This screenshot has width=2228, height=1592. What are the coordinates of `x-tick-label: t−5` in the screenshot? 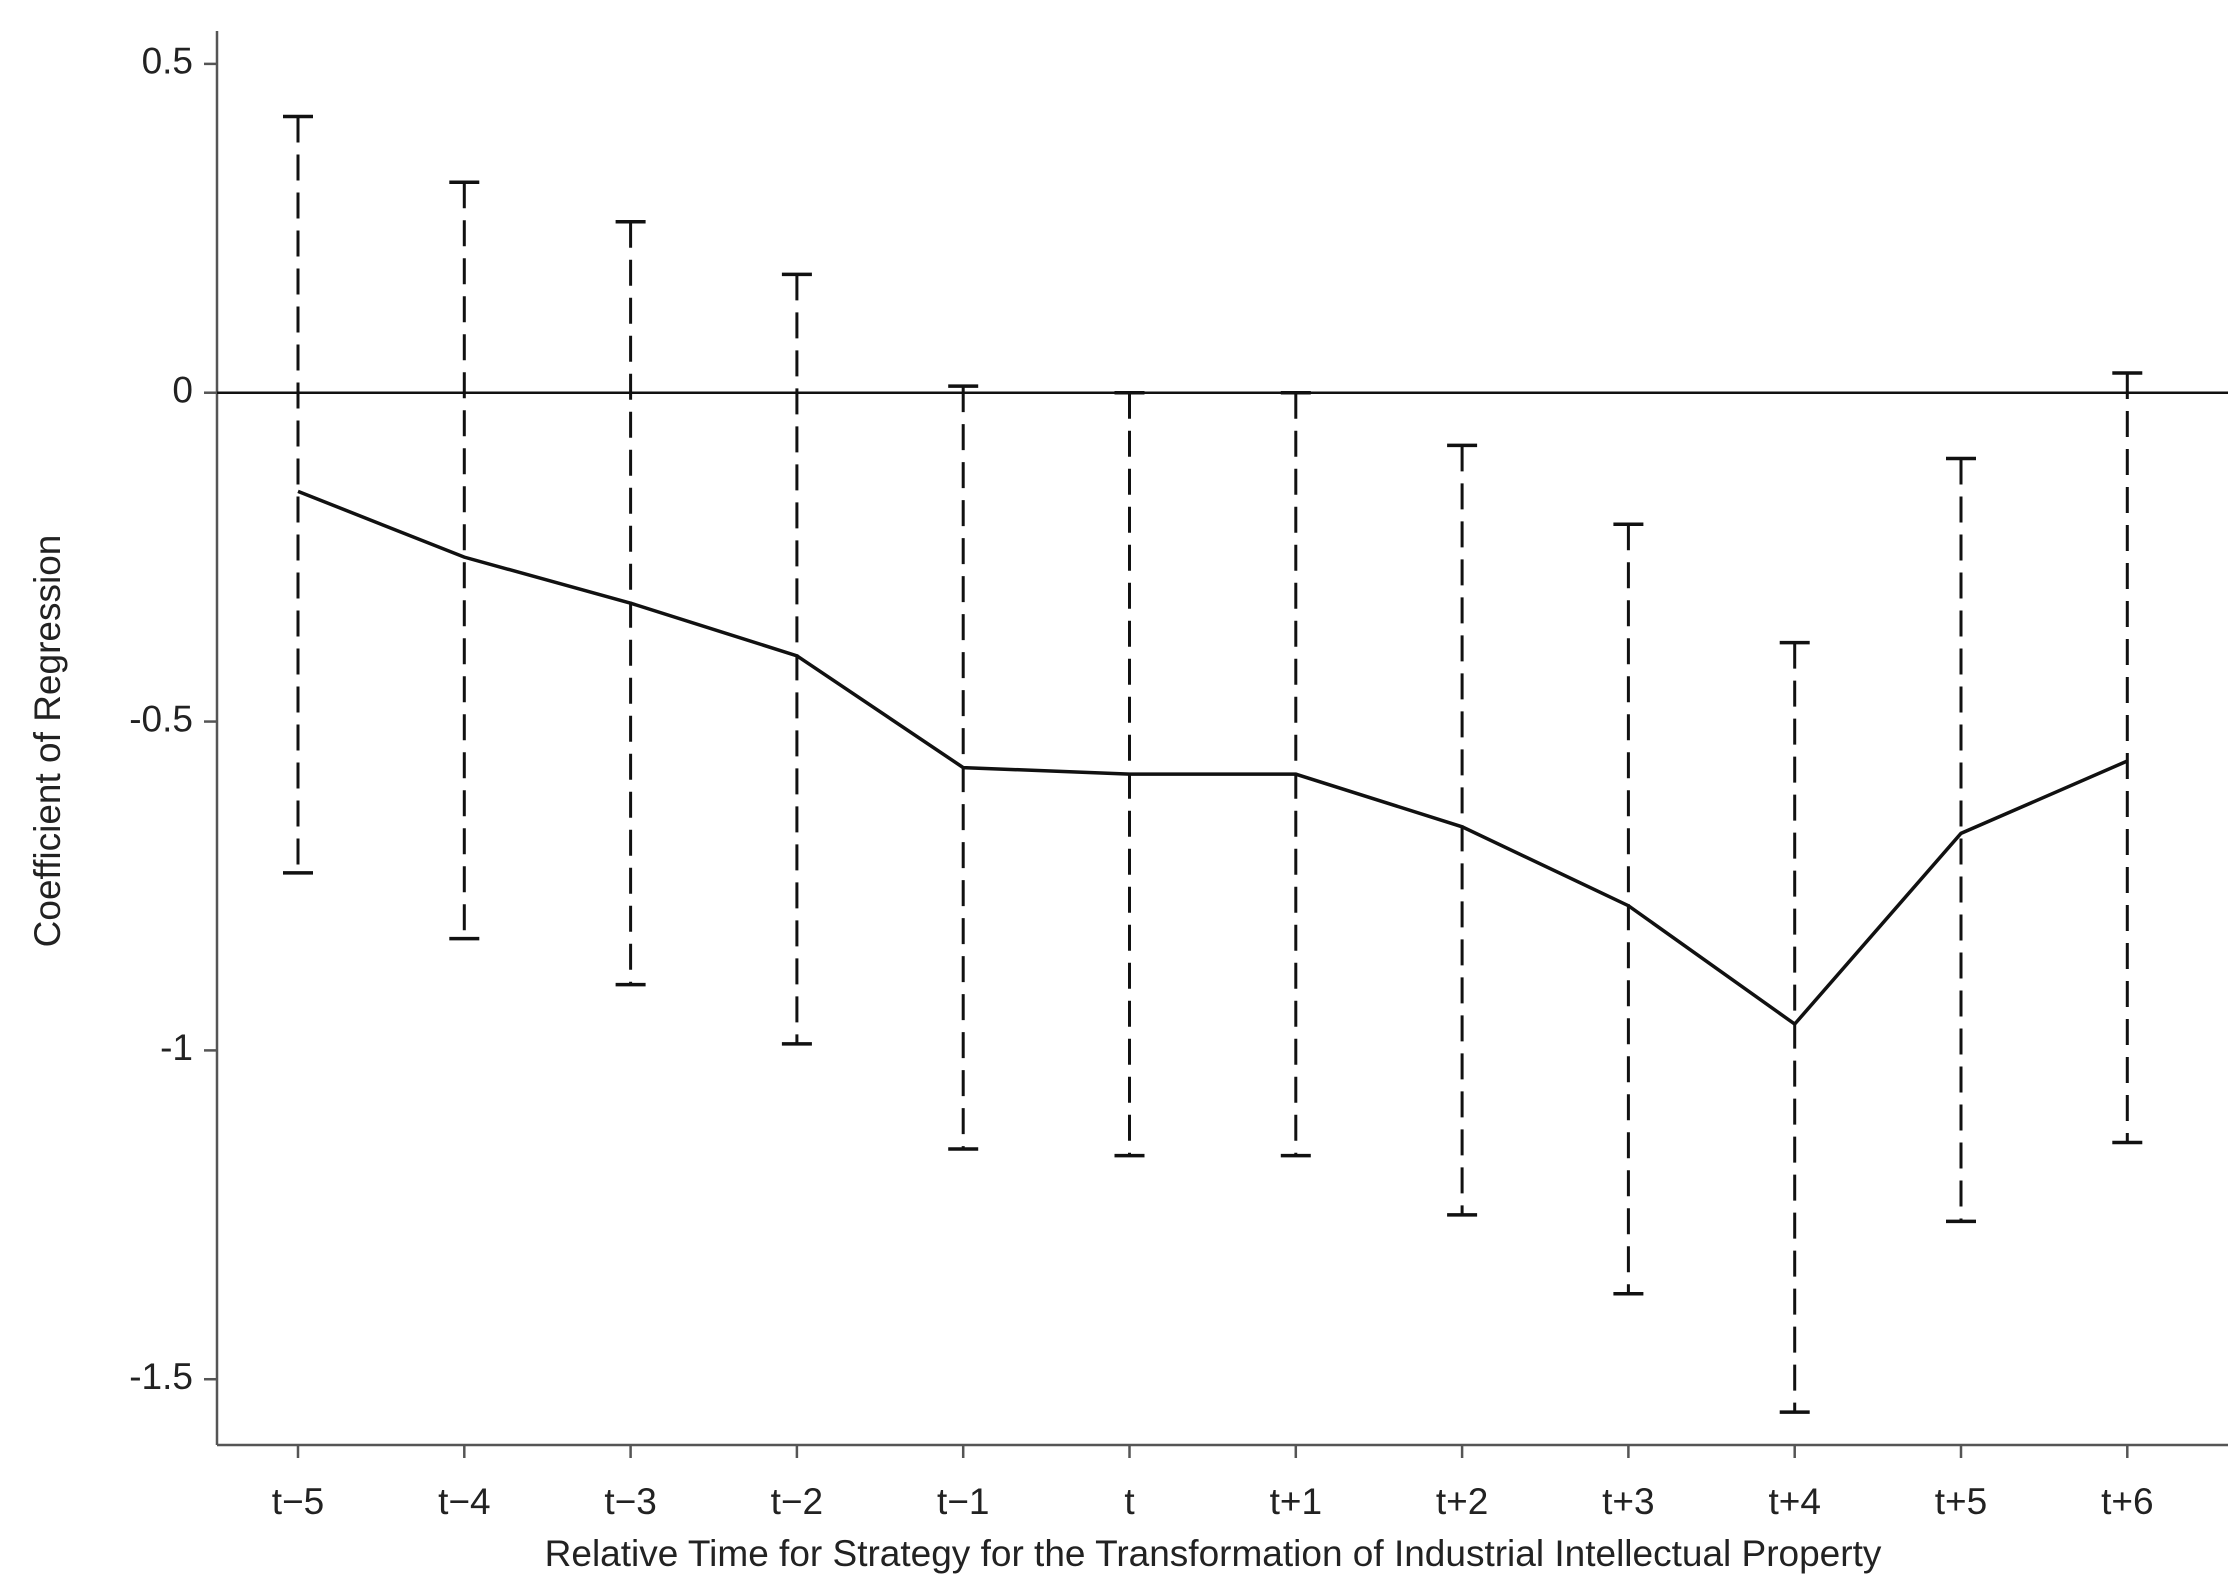 It's located at (298, 1501).